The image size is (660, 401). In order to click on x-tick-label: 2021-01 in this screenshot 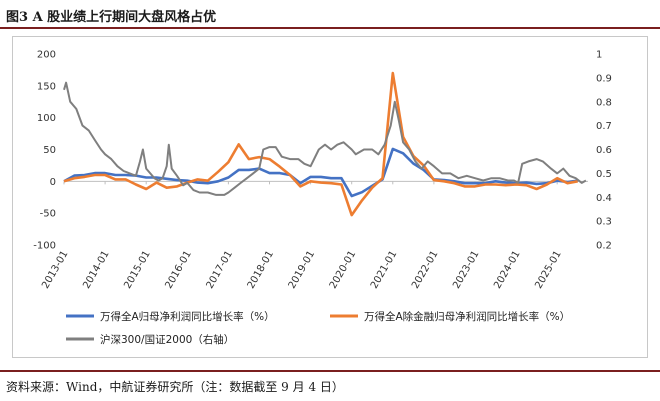, I will do `click(384, 270)`.